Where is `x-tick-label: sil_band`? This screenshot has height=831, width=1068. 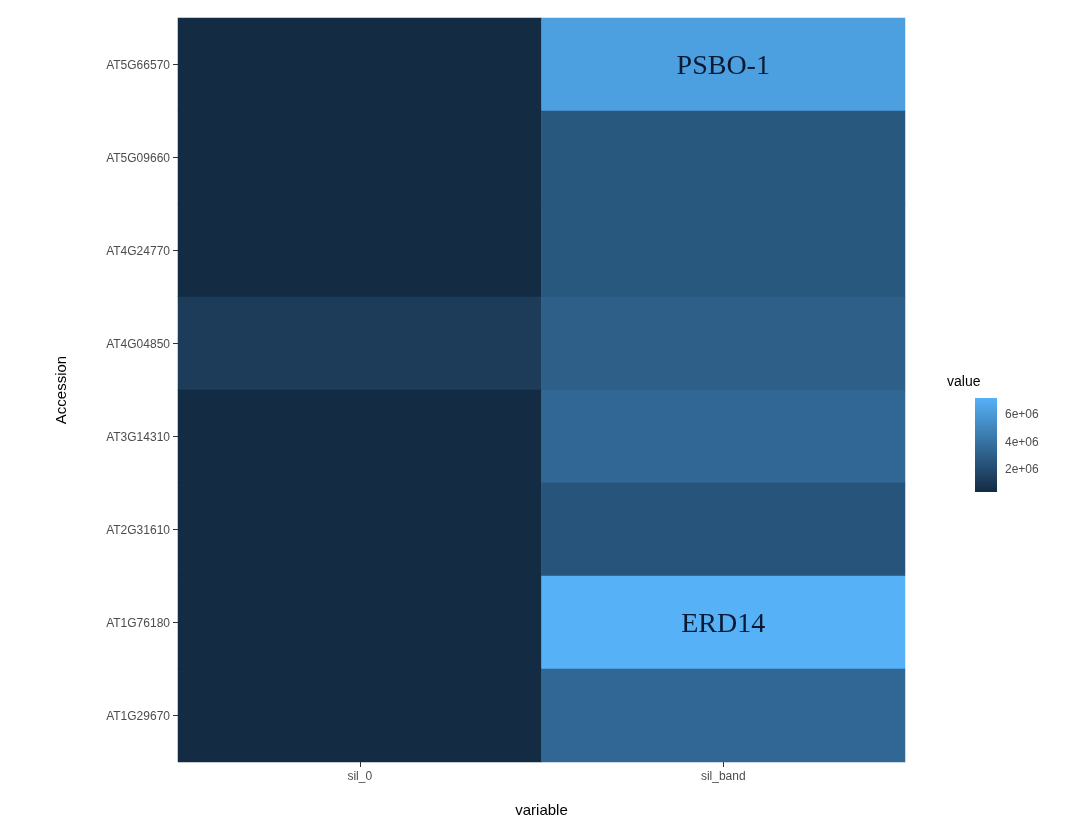
x-tick-label: sil_band is located at coordinates (723, 776).